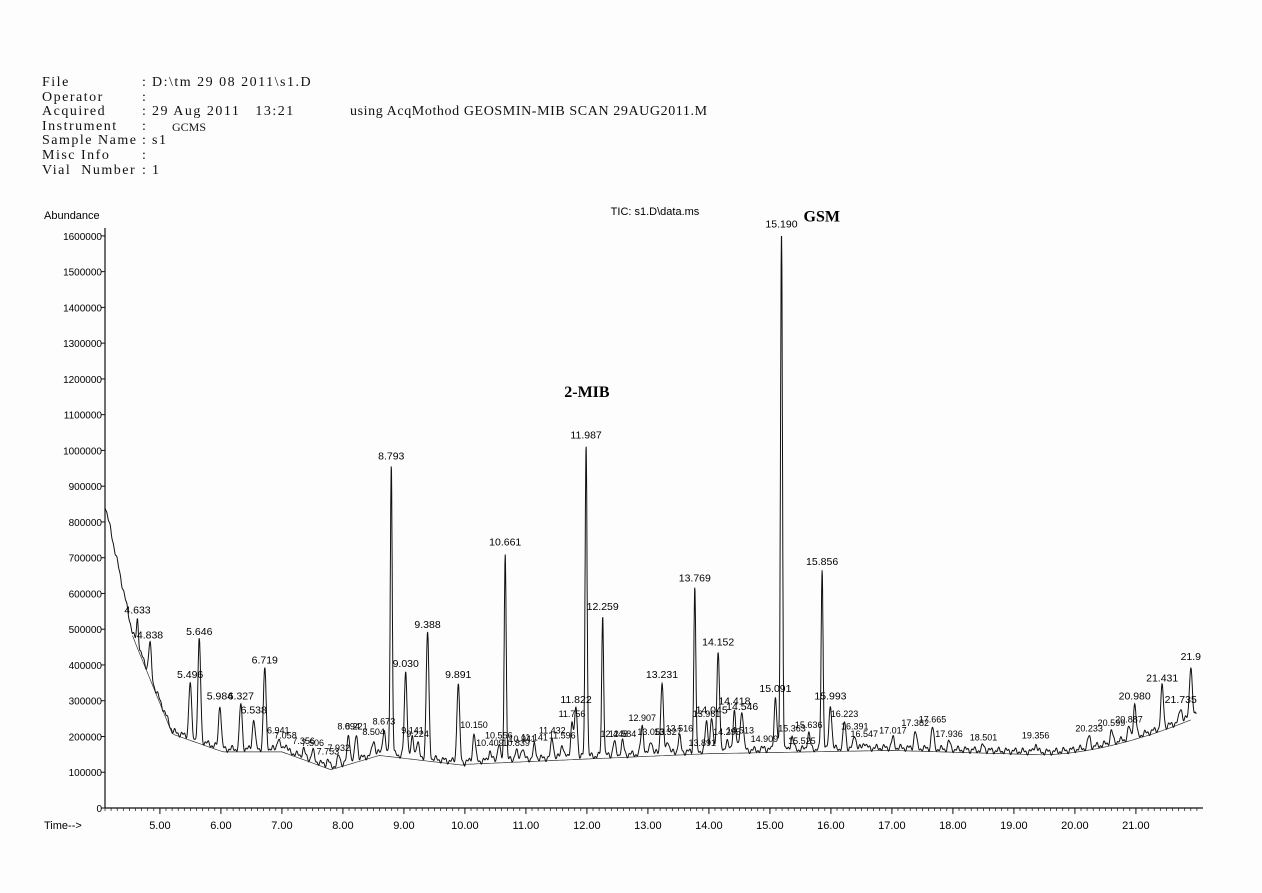  Describe the element at coordinates (623, 734) in the screenshot. I see `peak-label: 12.584` at that location.